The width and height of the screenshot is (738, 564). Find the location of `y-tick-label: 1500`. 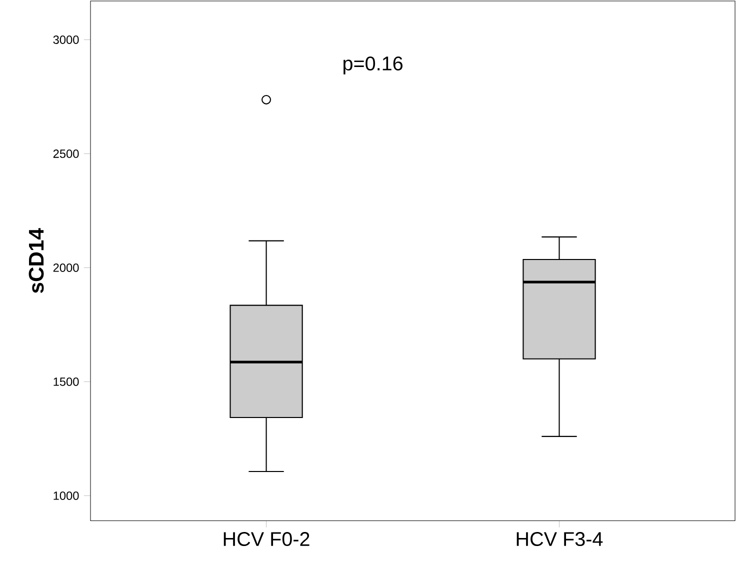

y-tick-label: 1500 is located at coordinates (66, 381).